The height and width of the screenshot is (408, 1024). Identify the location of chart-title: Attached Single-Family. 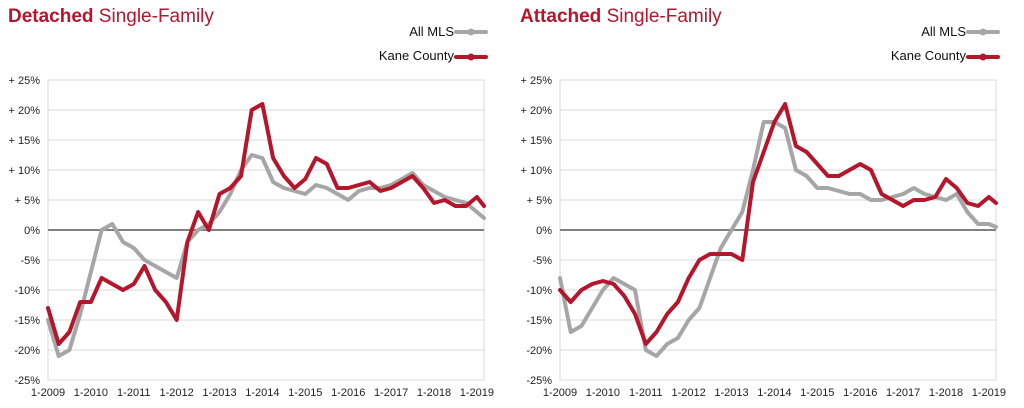
(621, 17).